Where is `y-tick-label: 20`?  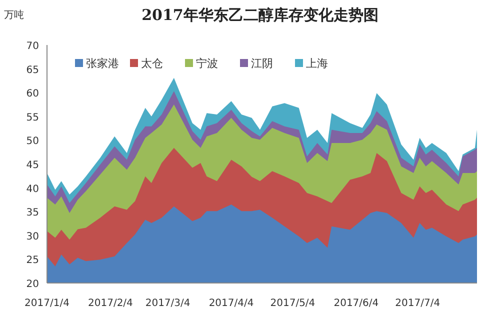 y-tick-label: 20 is located at coordinates (32, 284).